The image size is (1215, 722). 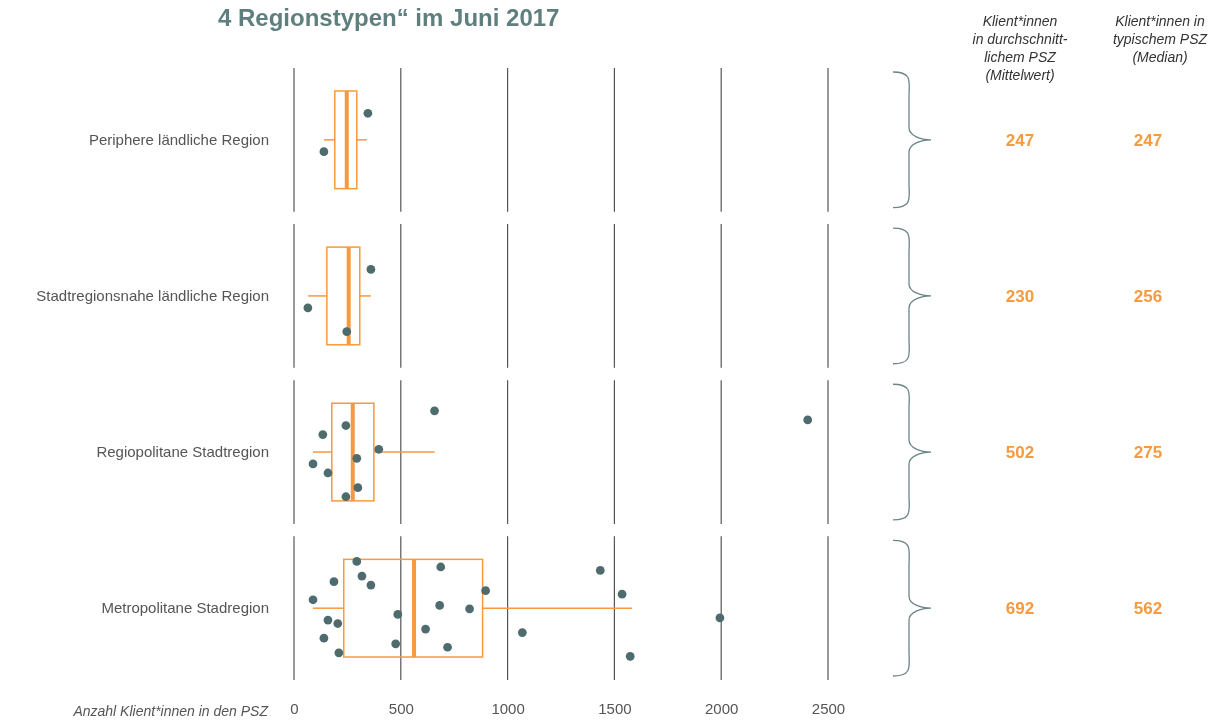 What do you see at coordinates (1020, 296) in the screenshot?
I see `text: 230` at bounding box center [1020, 296].